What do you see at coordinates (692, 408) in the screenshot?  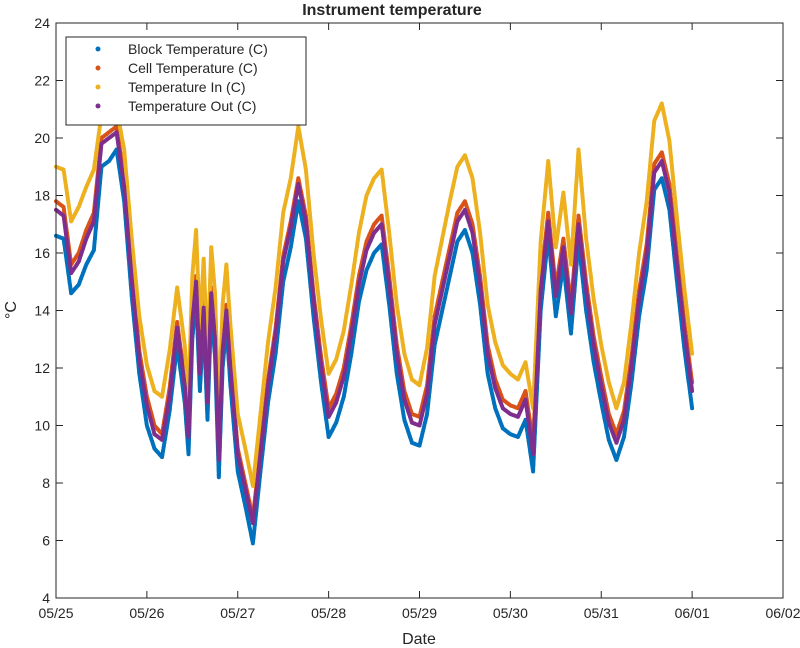 I see `data-point` at bounding box center [692, 408].